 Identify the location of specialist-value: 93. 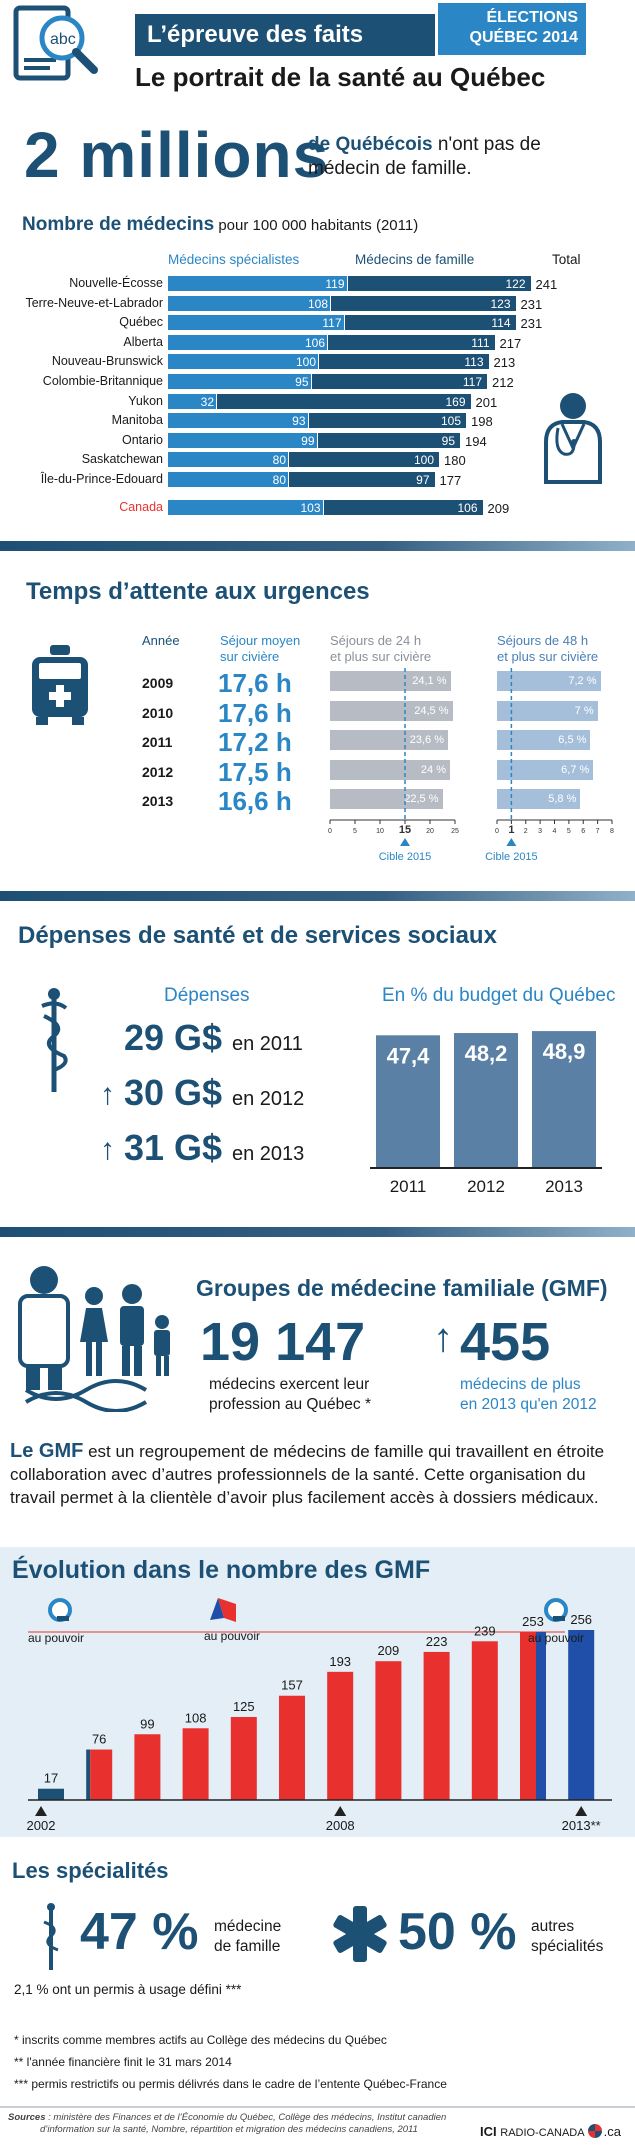
(299, 421).